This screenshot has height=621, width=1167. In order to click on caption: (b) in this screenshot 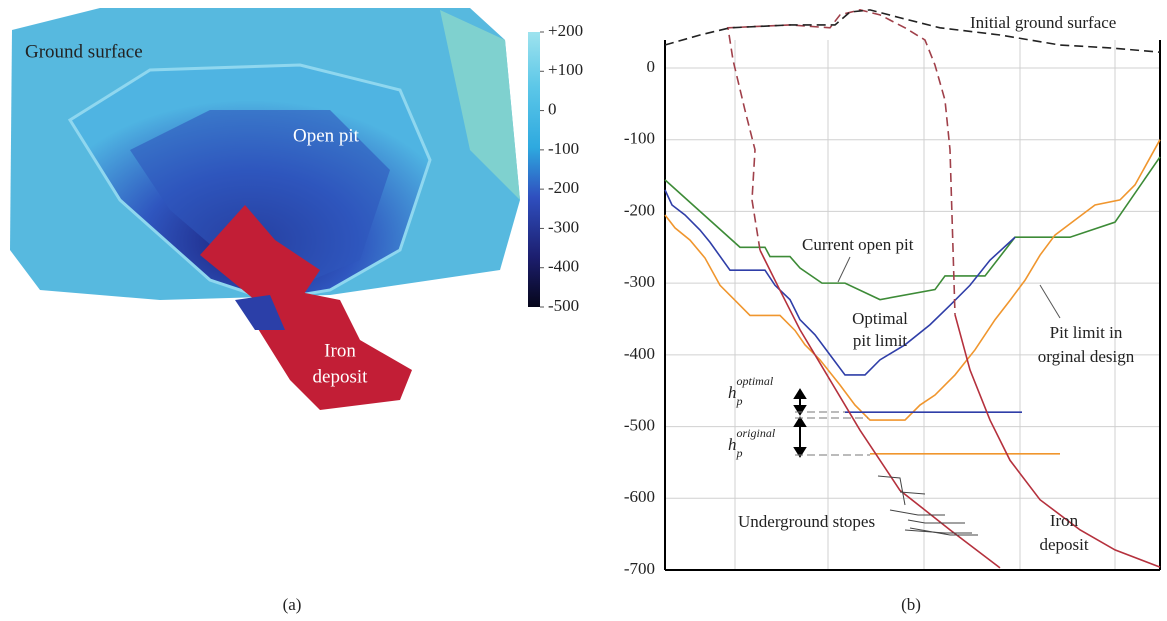, I will do `click(911, 604)`.